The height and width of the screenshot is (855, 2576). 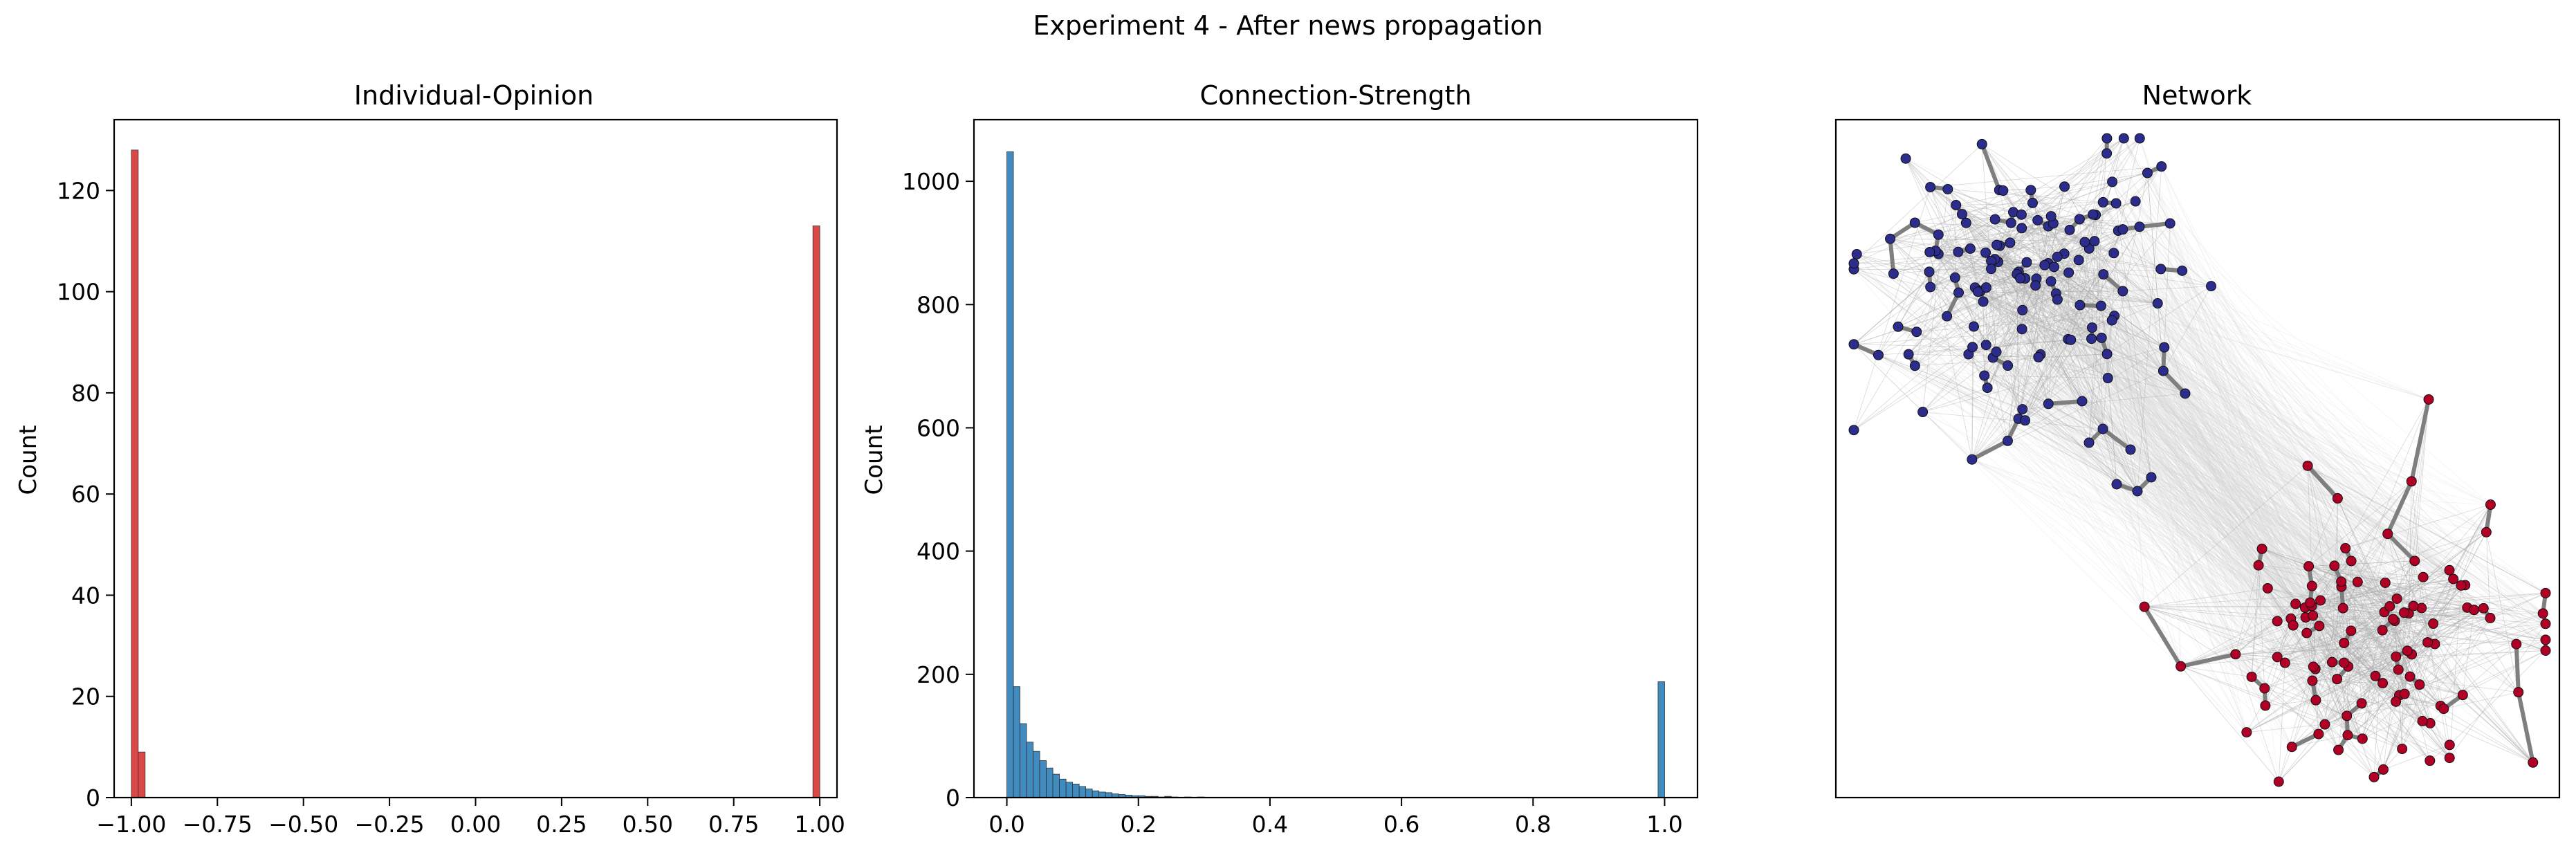 I want to click on opinion-ytick-label: 60, so click(x=85, y=495).